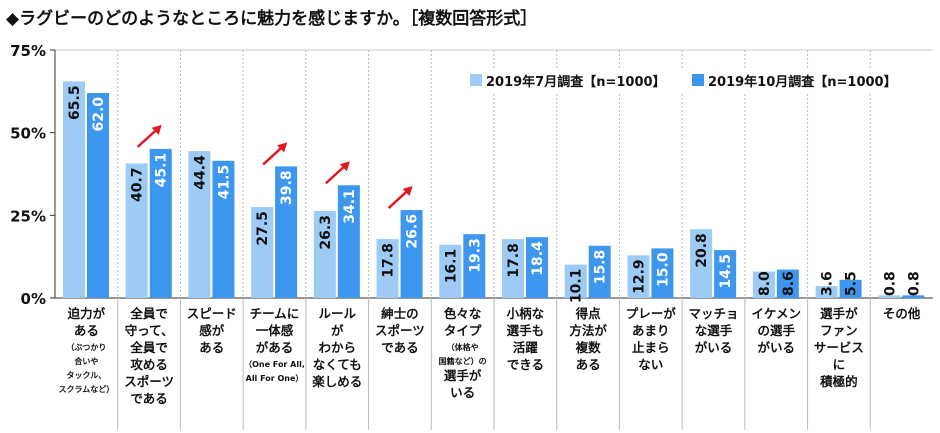  I want to click on category-label: プレーが, so click(651, 313).